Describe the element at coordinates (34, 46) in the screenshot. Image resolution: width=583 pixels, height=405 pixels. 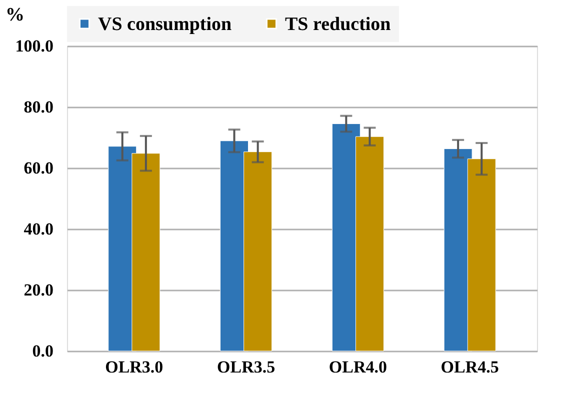
I see `y-tick-label: 100.0` at that location.